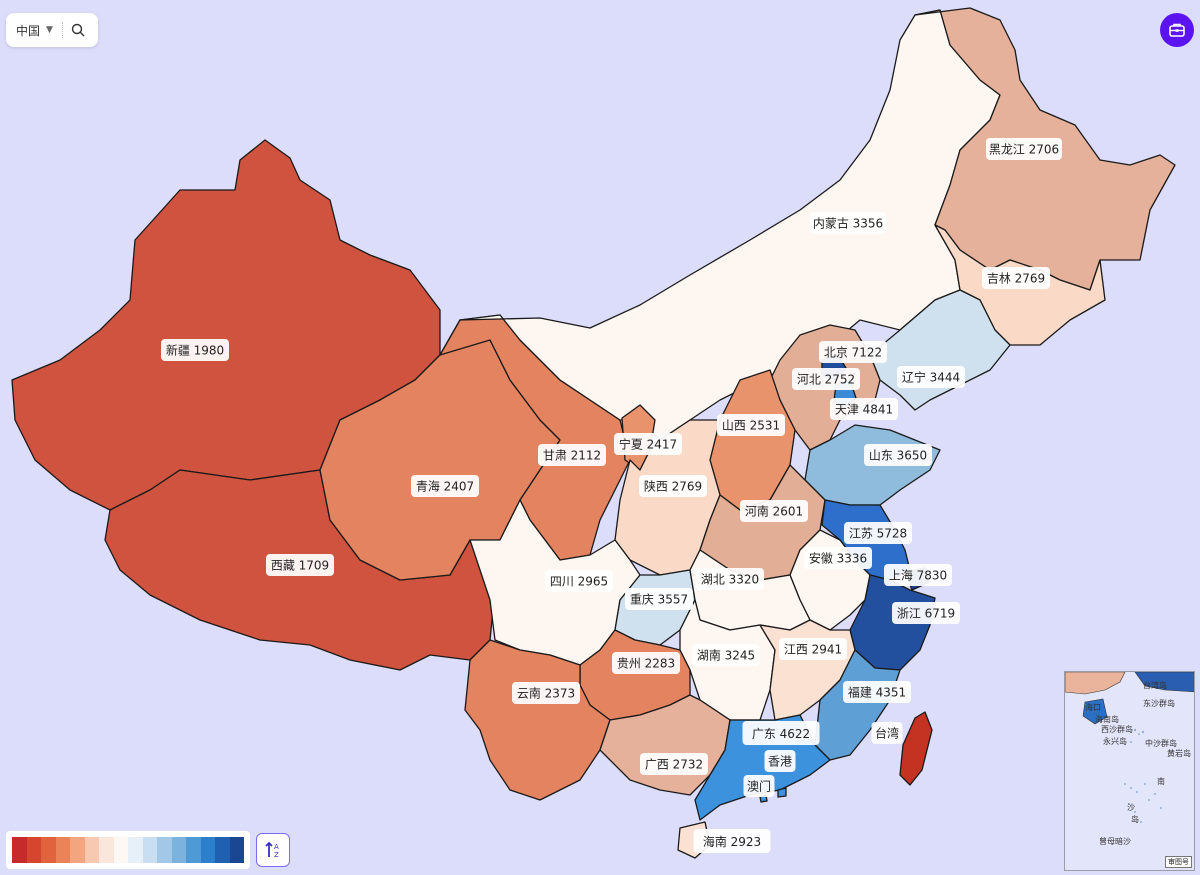 The width and height of the screenshot is (1200, 875). I want to click on province-label: 重庆 3557, so click(659, 599).